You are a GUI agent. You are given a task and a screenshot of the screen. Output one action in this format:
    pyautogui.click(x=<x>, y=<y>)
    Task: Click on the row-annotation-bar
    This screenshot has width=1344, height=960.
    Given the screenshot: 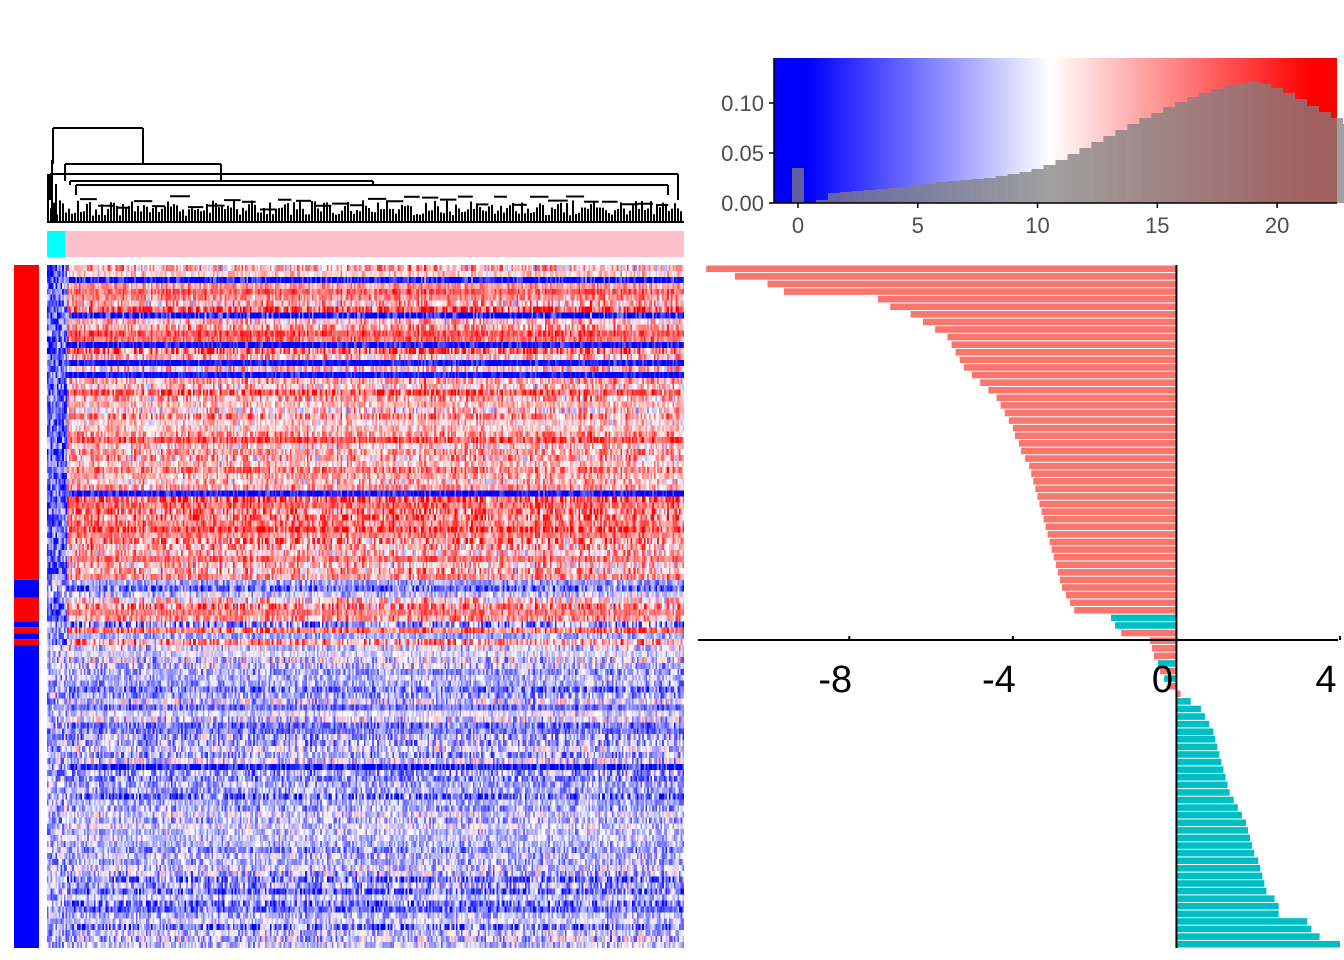 What is the action you would take?
    pyautogui.click(x=26, y=606)
    